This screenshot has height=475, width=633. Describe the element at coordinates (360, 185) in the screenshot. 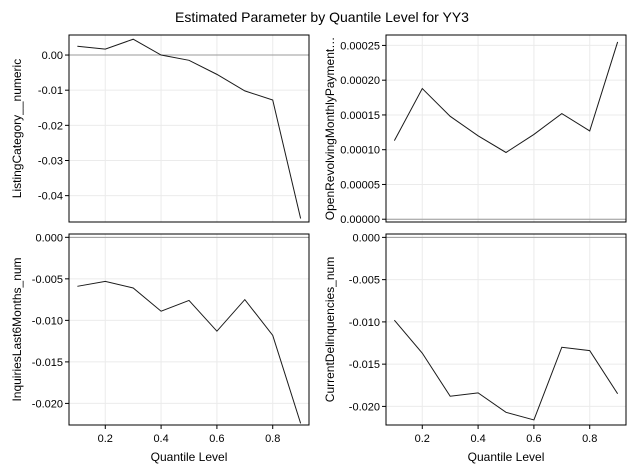

I see `y-tick-label: 0.00005` at that location.